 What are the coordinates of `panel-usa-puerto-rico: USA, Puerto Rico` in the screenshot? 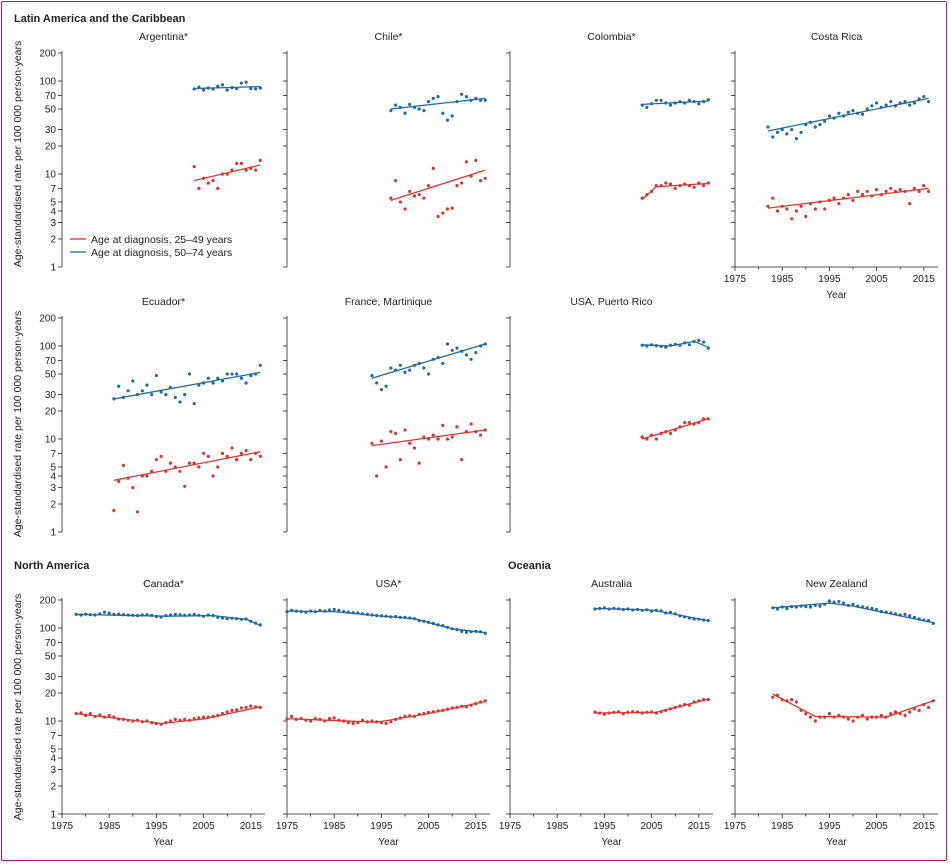 It's located at (608, 414).